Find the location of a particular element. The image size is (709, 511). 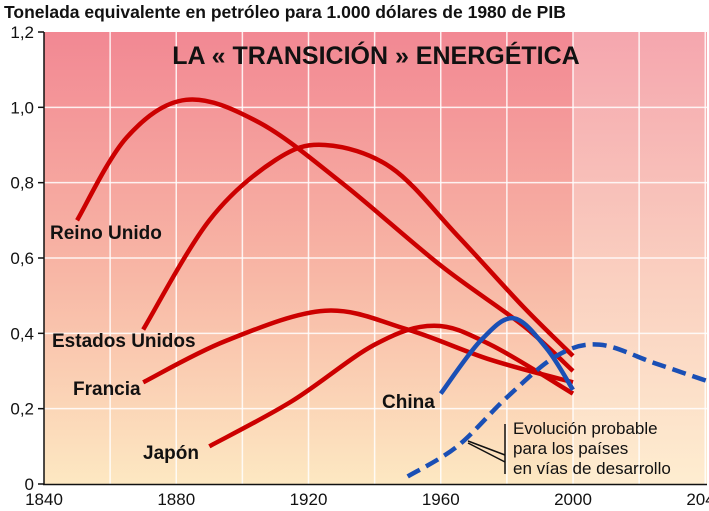

y-tick-label: 0,2 is located at coordinates (22, 409).